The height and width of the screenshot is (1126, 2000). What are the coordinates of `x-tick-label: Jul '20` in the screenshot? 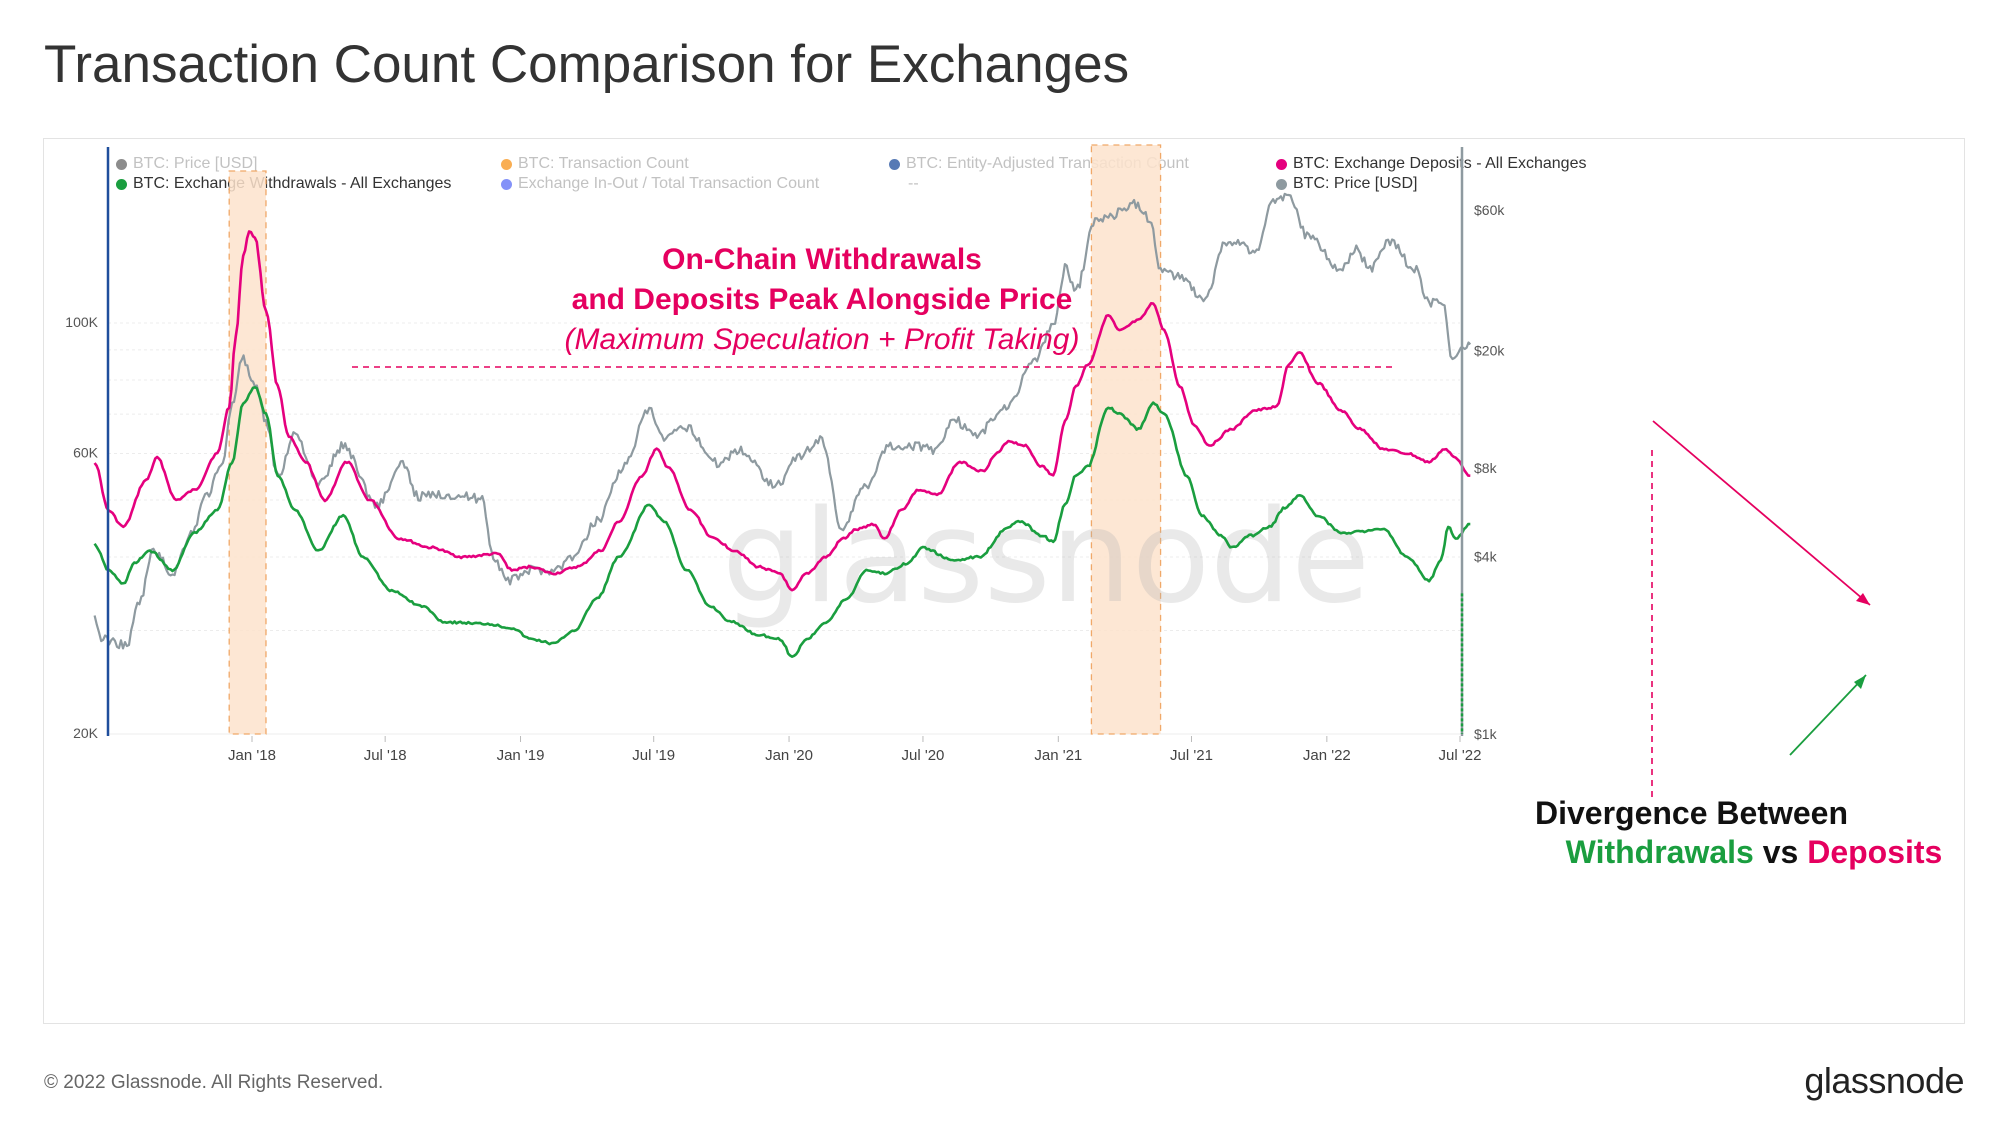 It's located at (923, 755).